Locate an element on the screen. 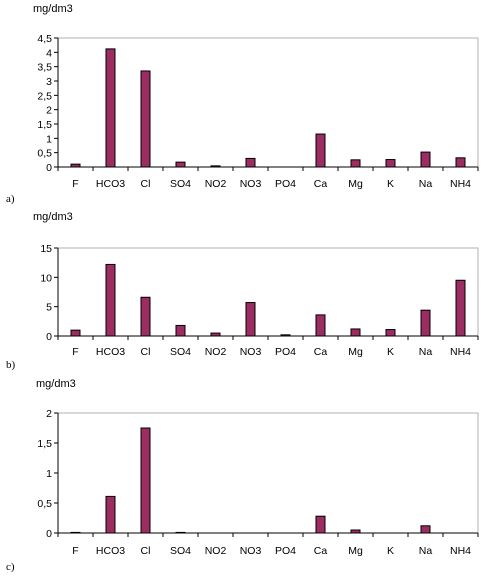 The width and height of the screenshot is (492, 576). y-tick-label: 4,5 is located at coordinates (44, 39).